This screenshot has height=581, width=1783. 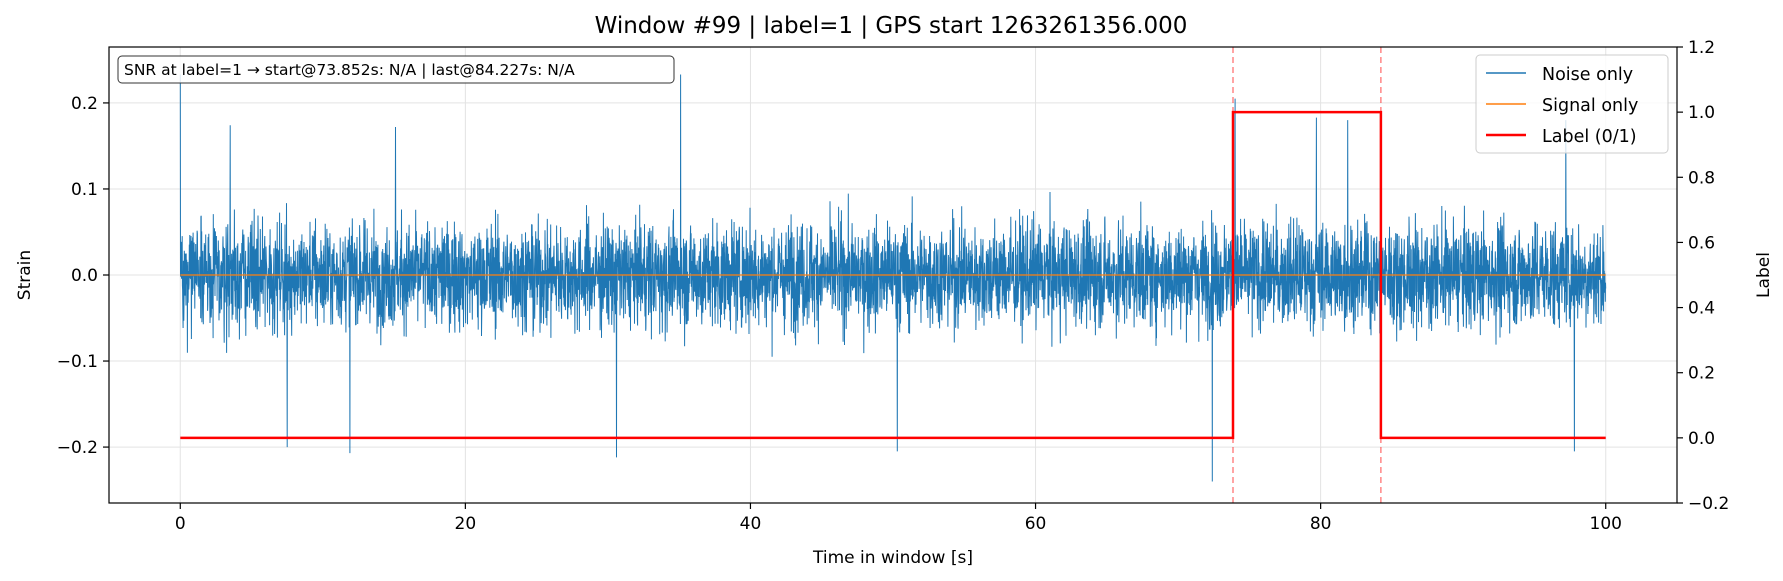 I want to click on x-tick-label: 100, so click(x=1606, y=524).